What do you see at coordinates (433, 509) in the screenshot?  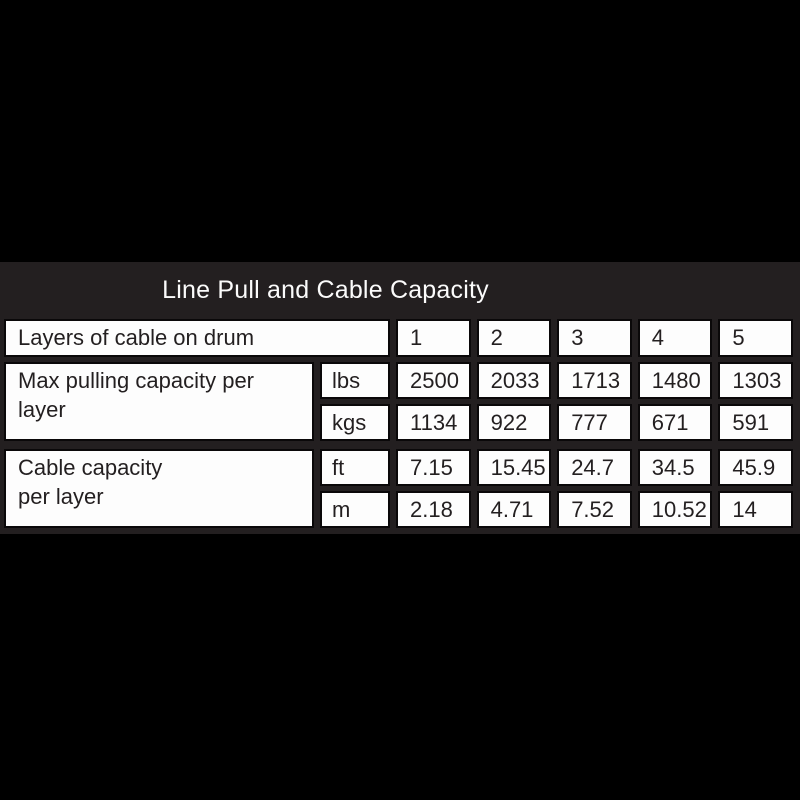 I see `m-value-cell: 2.18` at bounding box center [433, 509].